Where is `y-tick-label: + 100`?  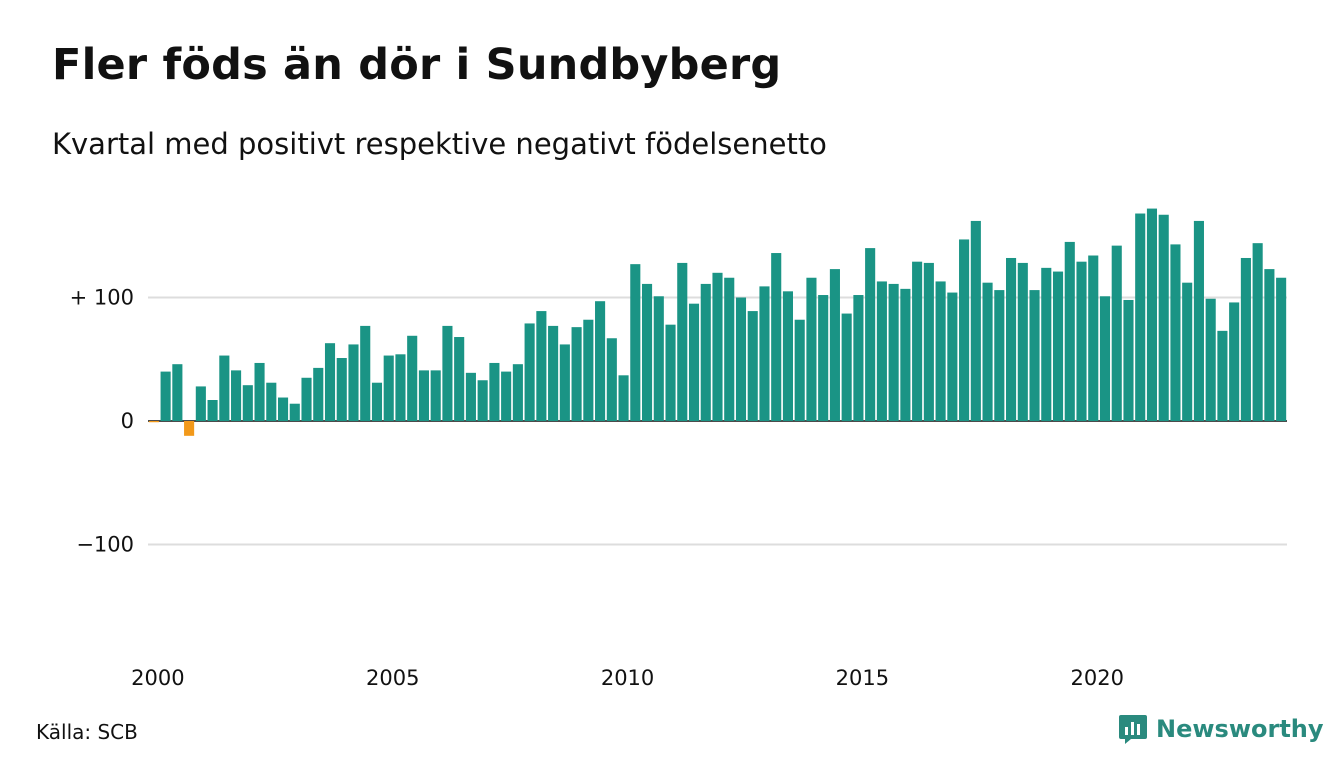 y-tick-label: + 100 is located at coordinates (102, 298).